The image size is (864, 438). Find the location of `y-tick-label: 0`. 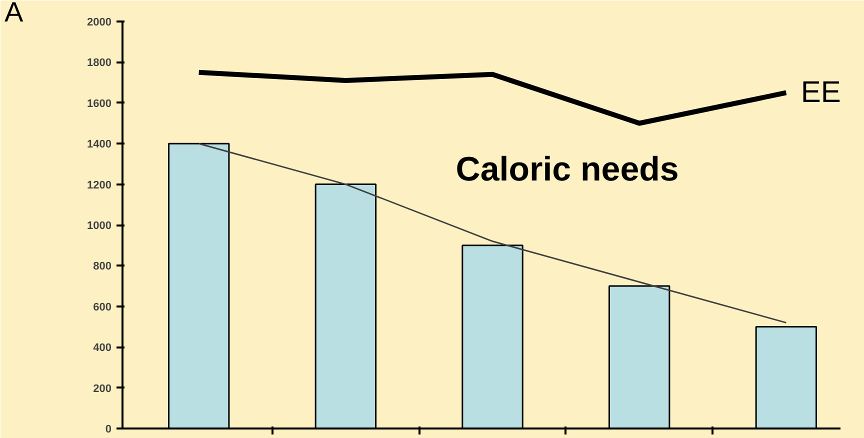

y-tick-label: 0 is located at coordinates (108, 430).